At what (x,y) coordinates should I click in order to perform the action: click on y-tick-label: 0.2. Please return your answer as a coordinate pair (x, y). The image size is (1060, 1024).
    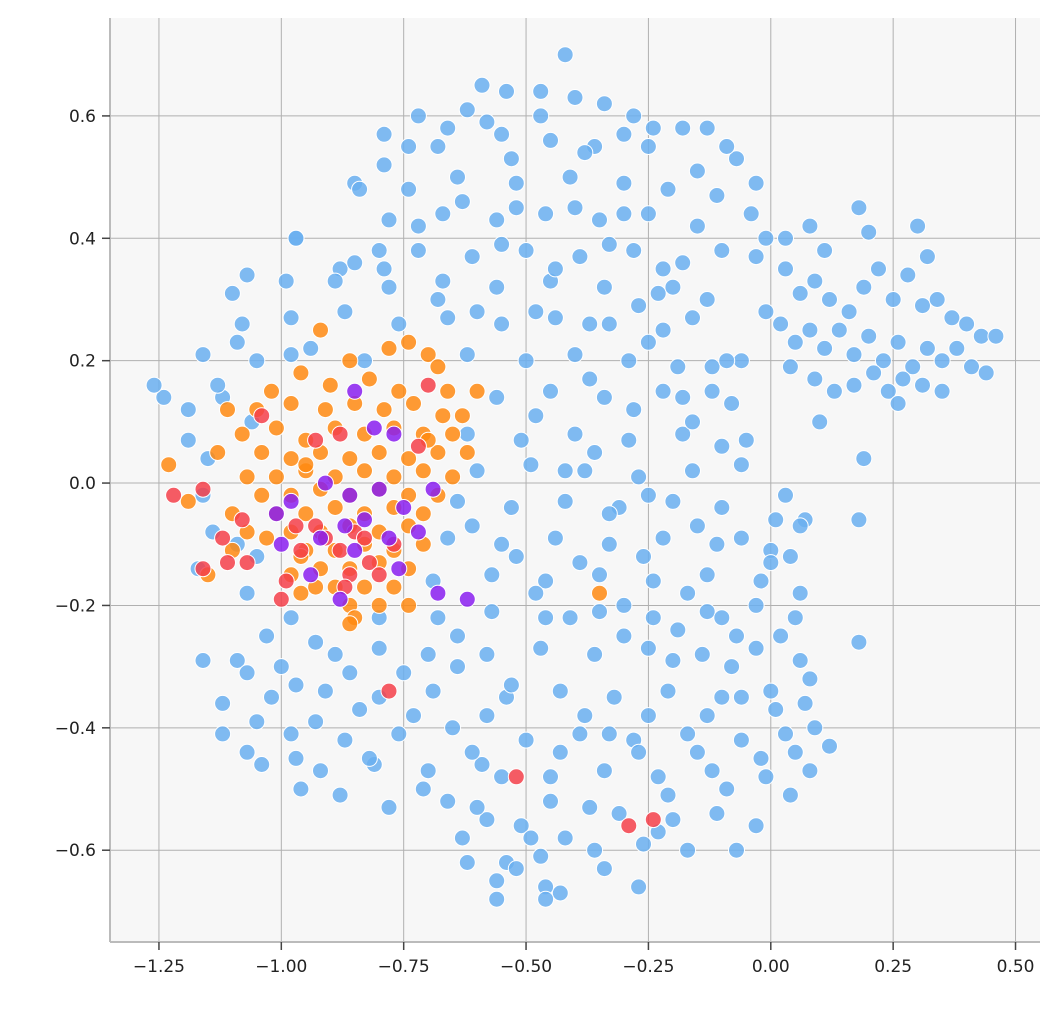
    Looking at the image, I should click on (82, 362).